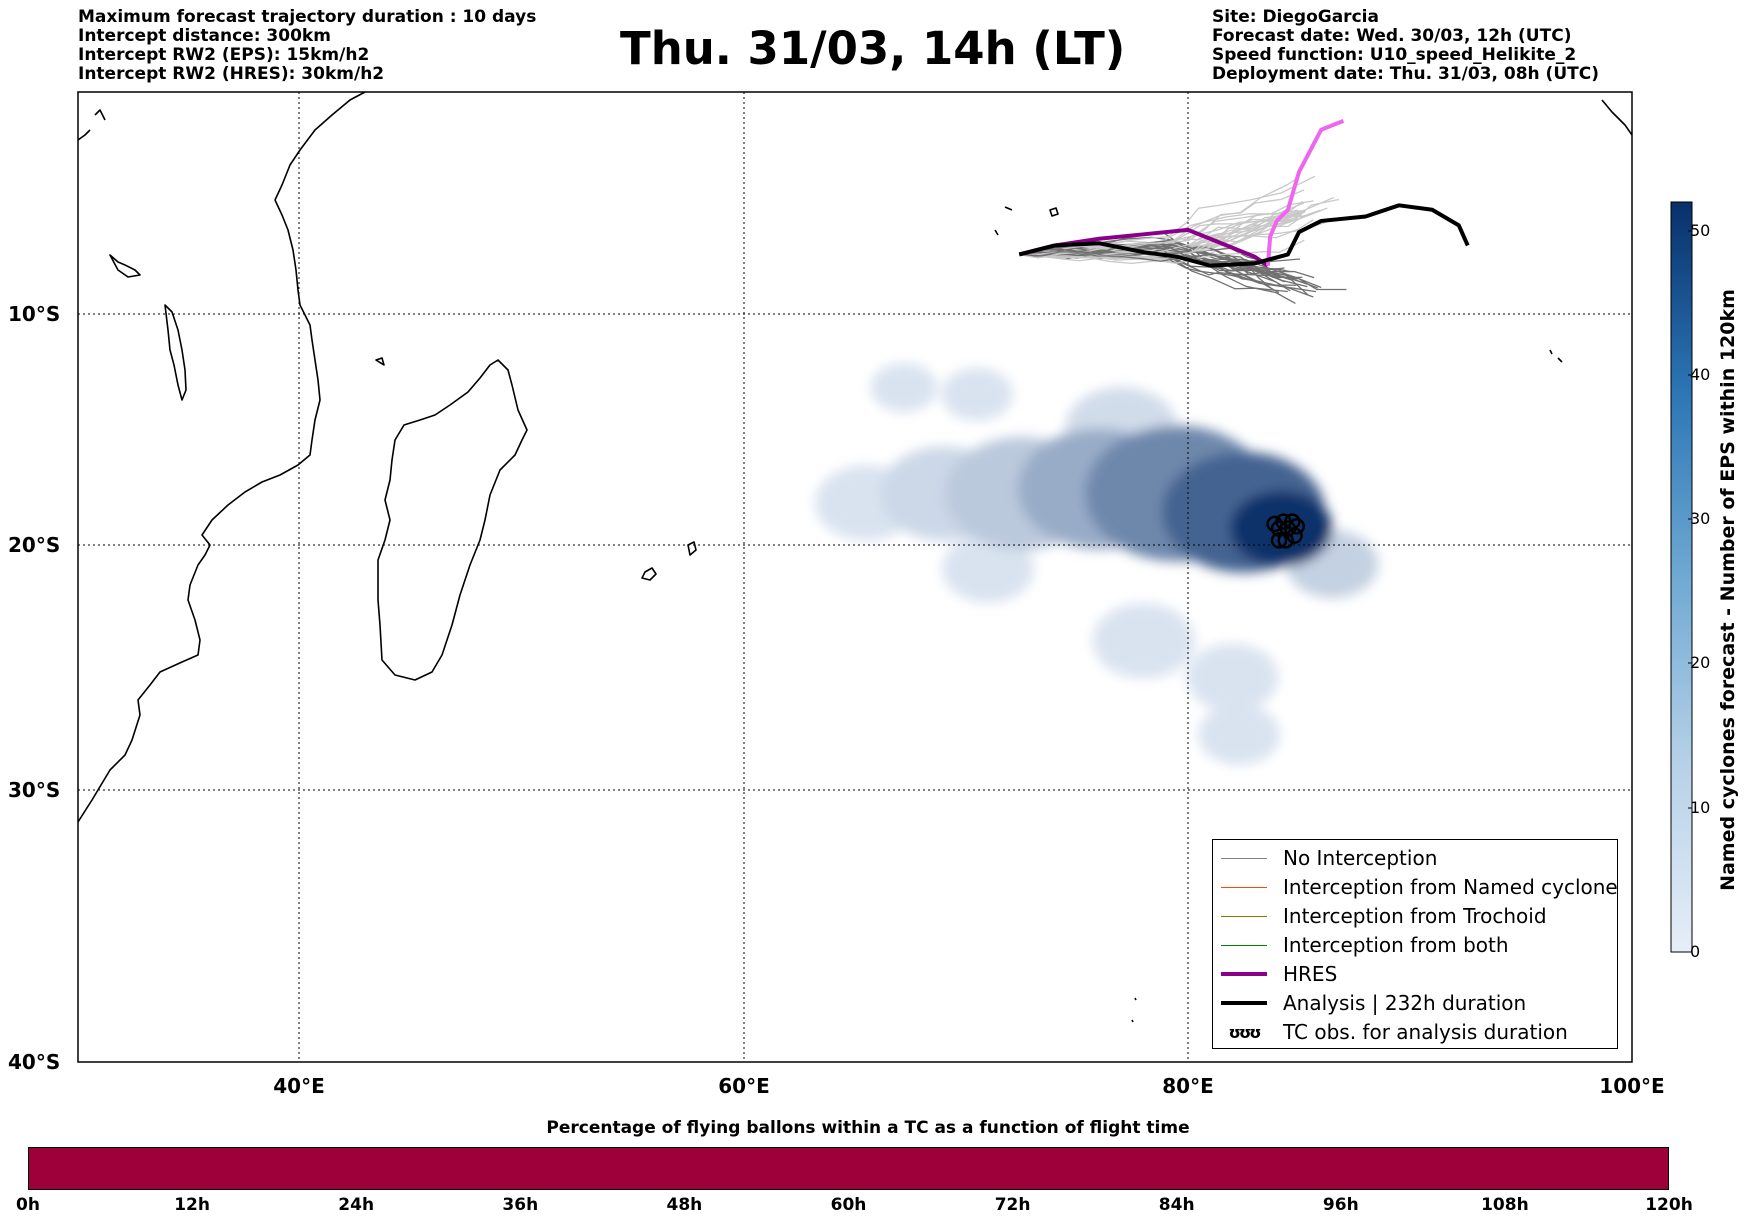 Image resolution: width=1754 pixels, height=1223 pixels. Describe the element at coordinates (1695, 951) in the screenshot. I see `colorbar-tick-0: 0` at that location.